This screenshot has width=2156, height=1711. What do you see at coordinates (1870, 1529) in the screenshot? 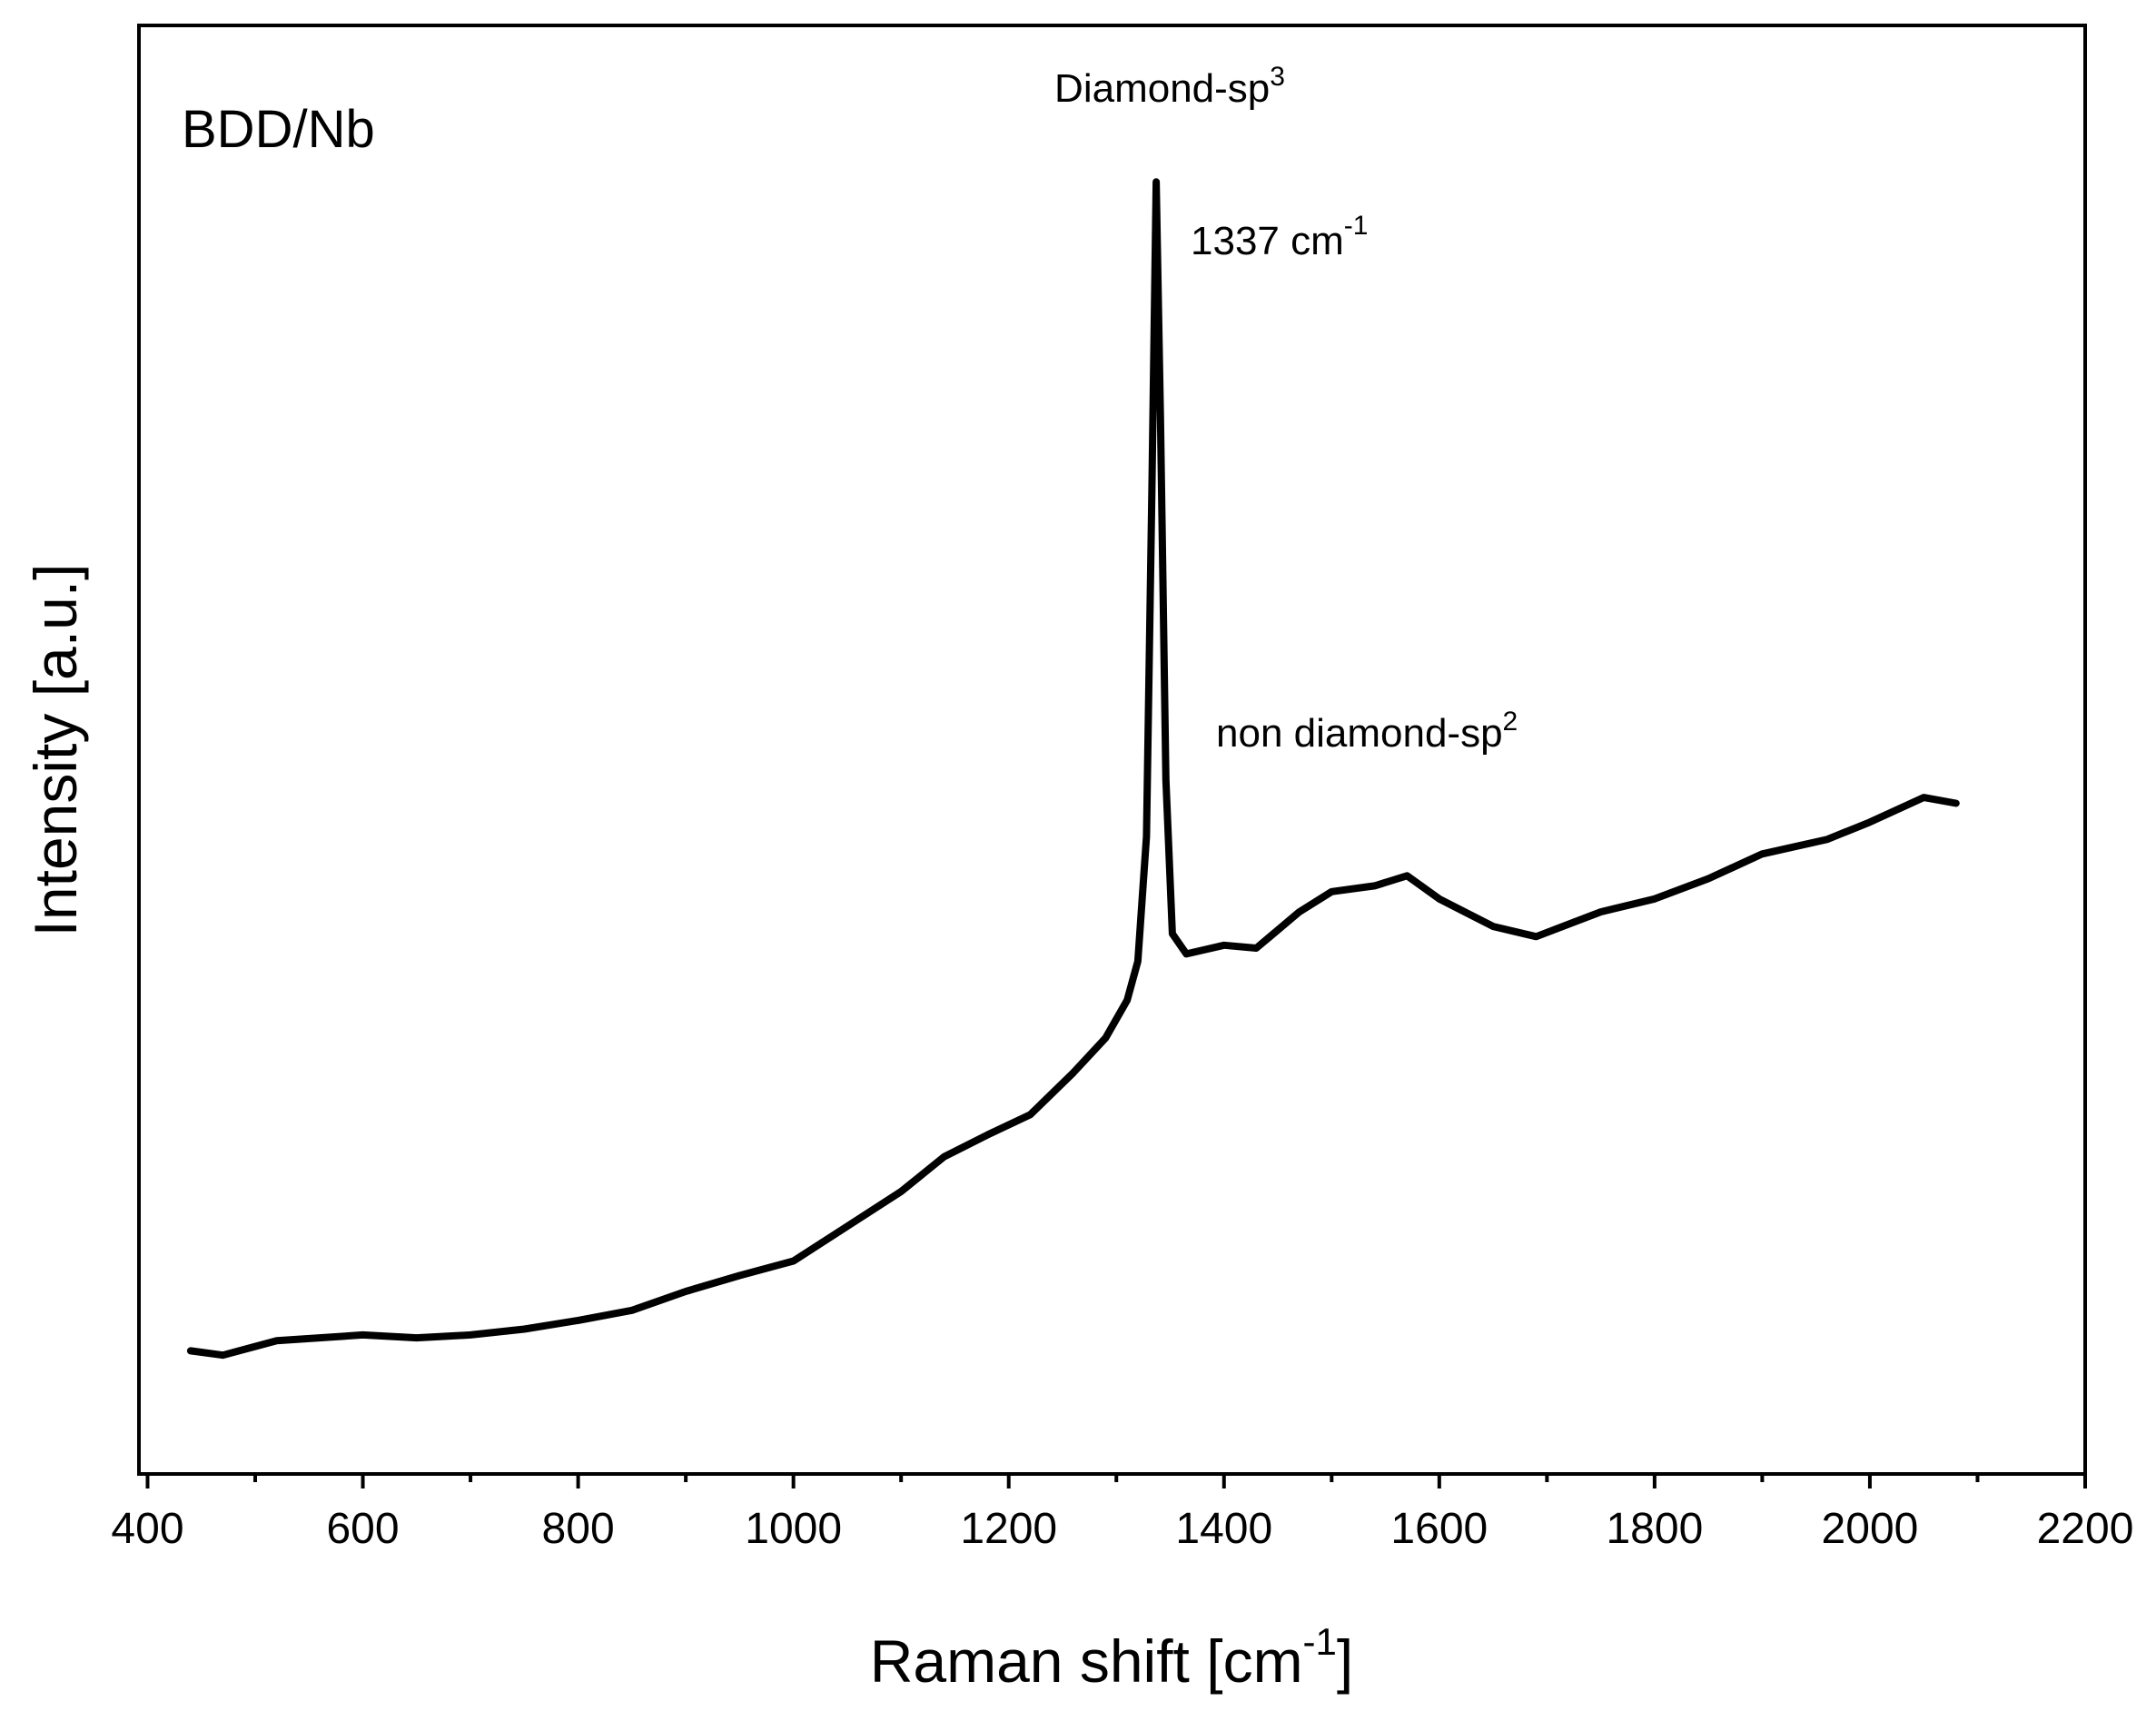
I see `x-tick-label: 2000` at bounding box center [1870, 1529].